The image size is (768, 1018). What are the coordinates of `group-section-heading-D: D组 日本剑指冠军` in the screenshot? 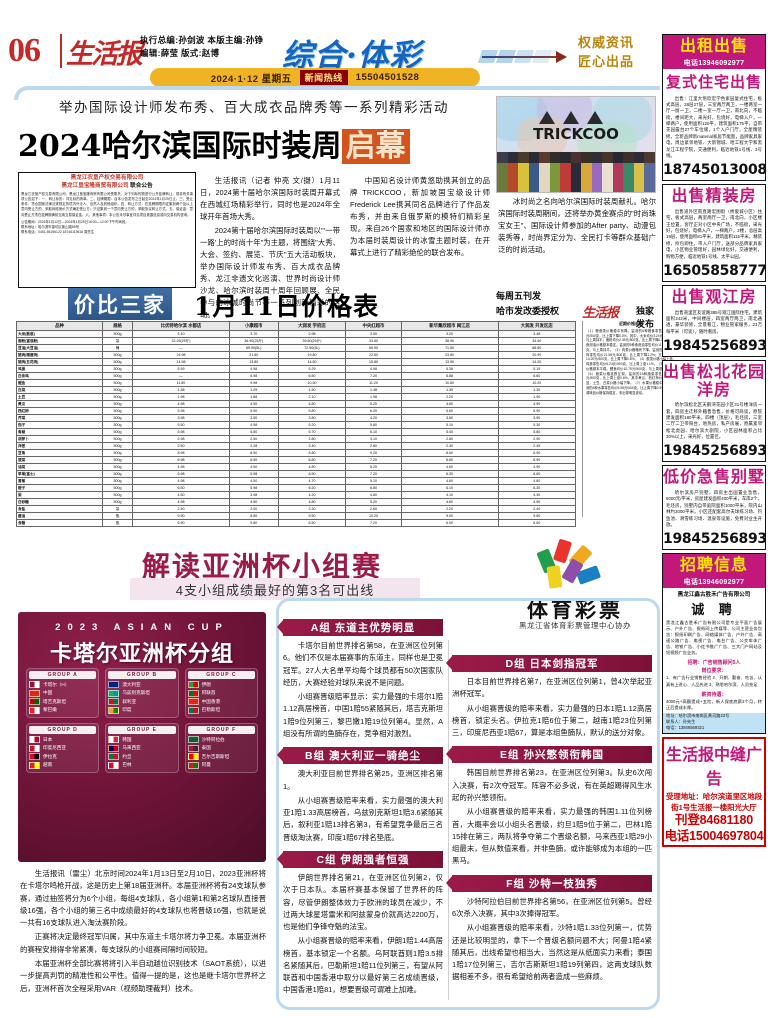 It's located at (549, 663).